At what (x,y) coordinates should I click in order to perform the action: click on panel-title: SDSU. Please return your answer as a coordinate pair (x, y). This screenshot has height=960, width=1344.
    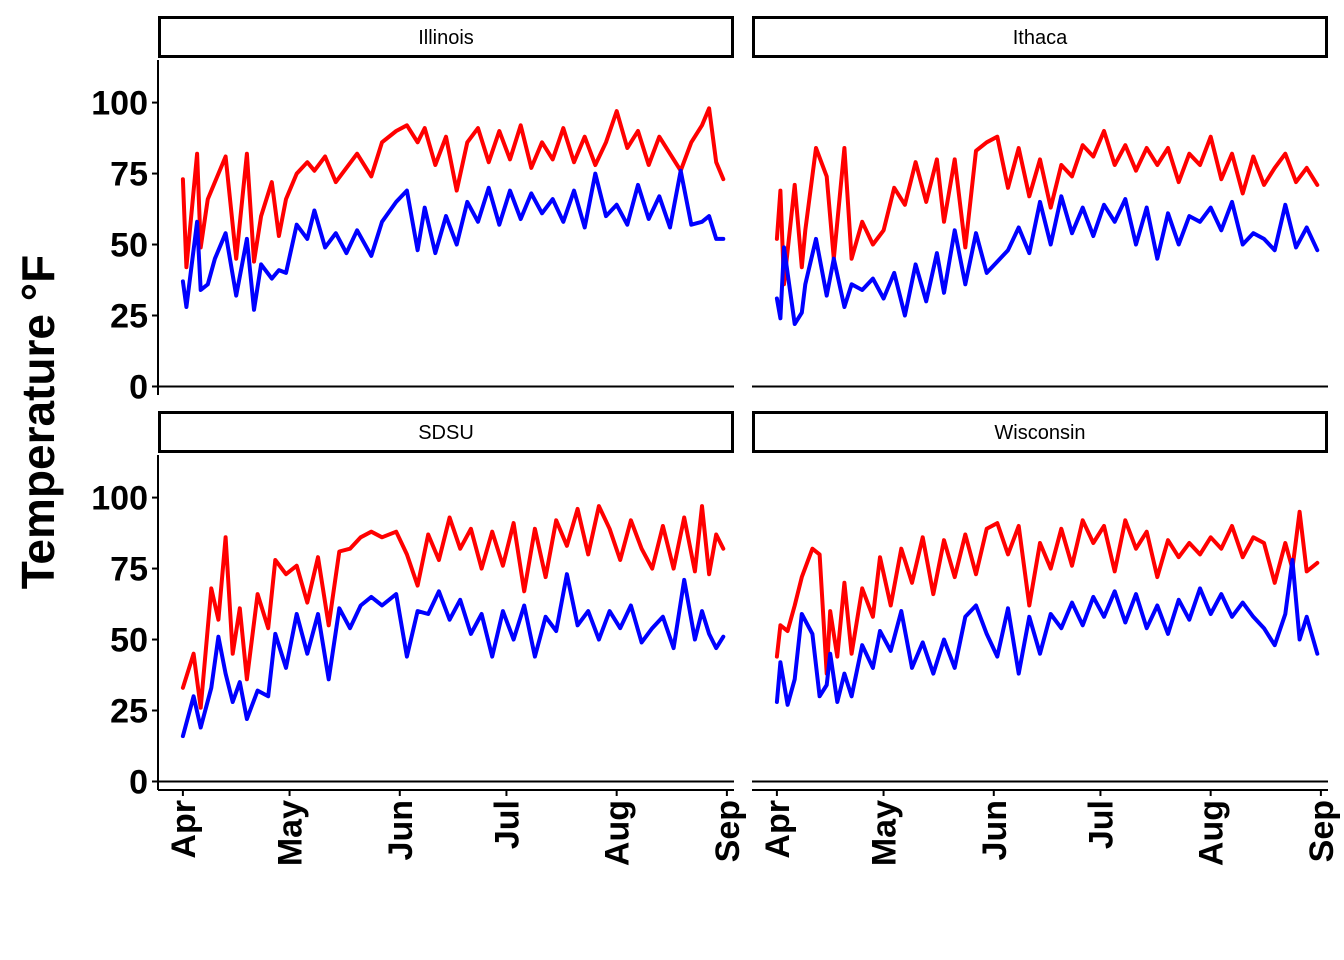
    Looking at the image, I should click on (446, 433).